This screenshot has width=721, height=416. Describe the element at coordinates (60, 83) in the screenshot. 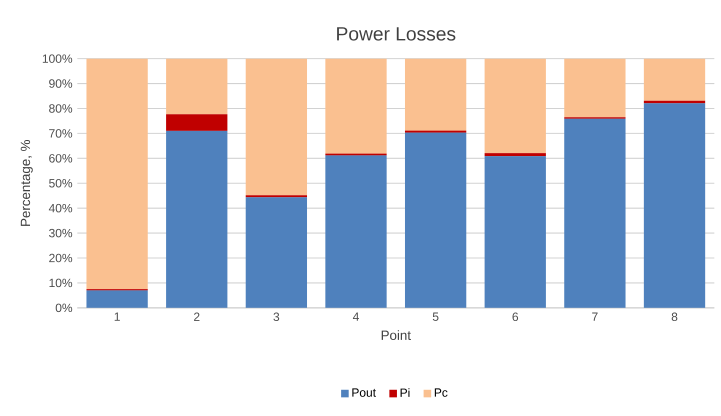

I see `y-tick-label: 90%` at that location.